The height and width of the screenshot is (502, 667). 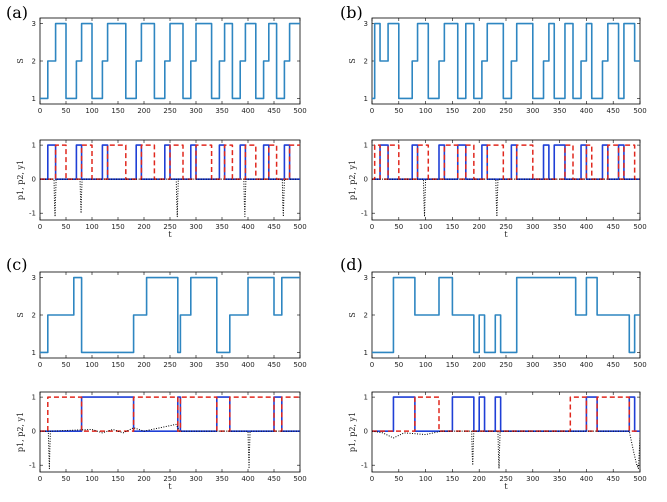 What do you see at coordinates (17, 12) in the screenshot?
I see `panel-label: (a)` at bounding box center [17, 12].